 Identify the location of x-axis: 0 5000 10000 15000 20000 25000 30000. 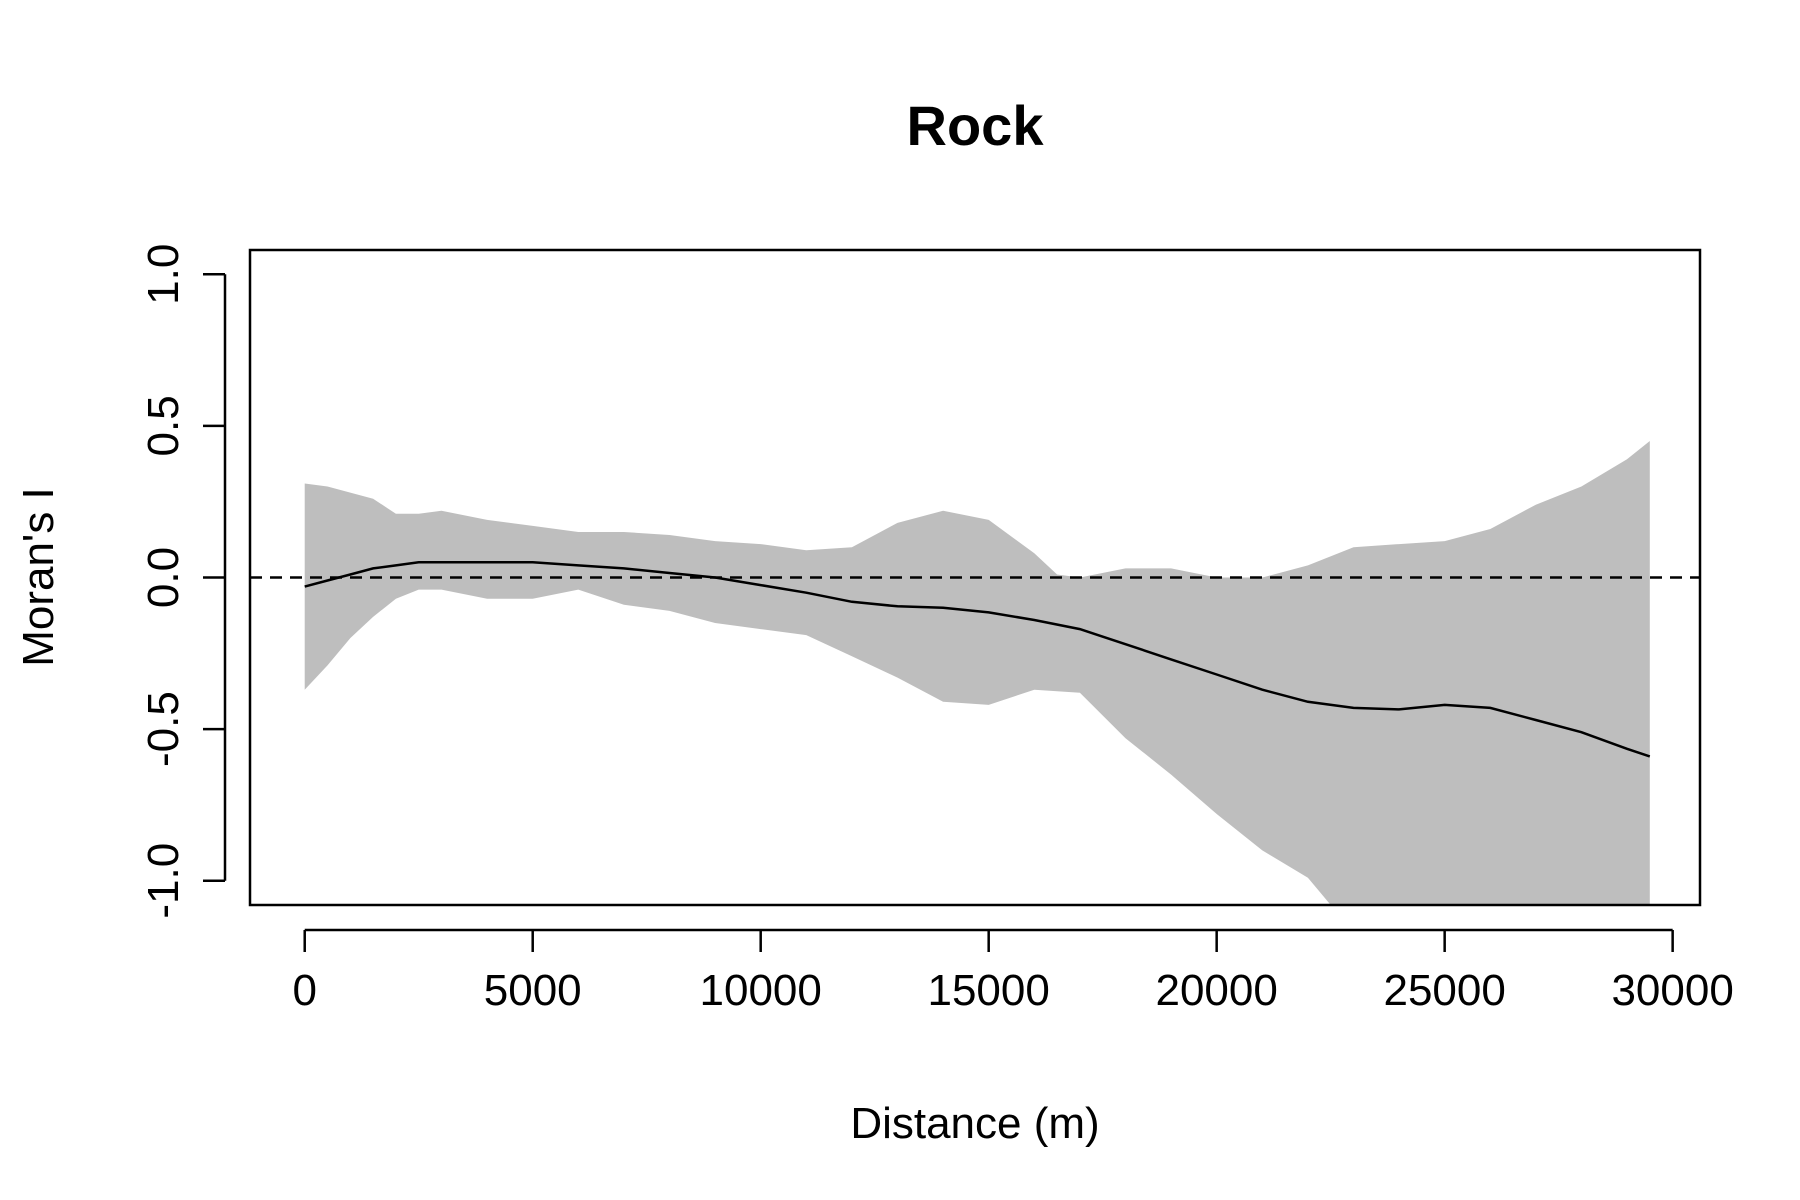
(1013, 971).